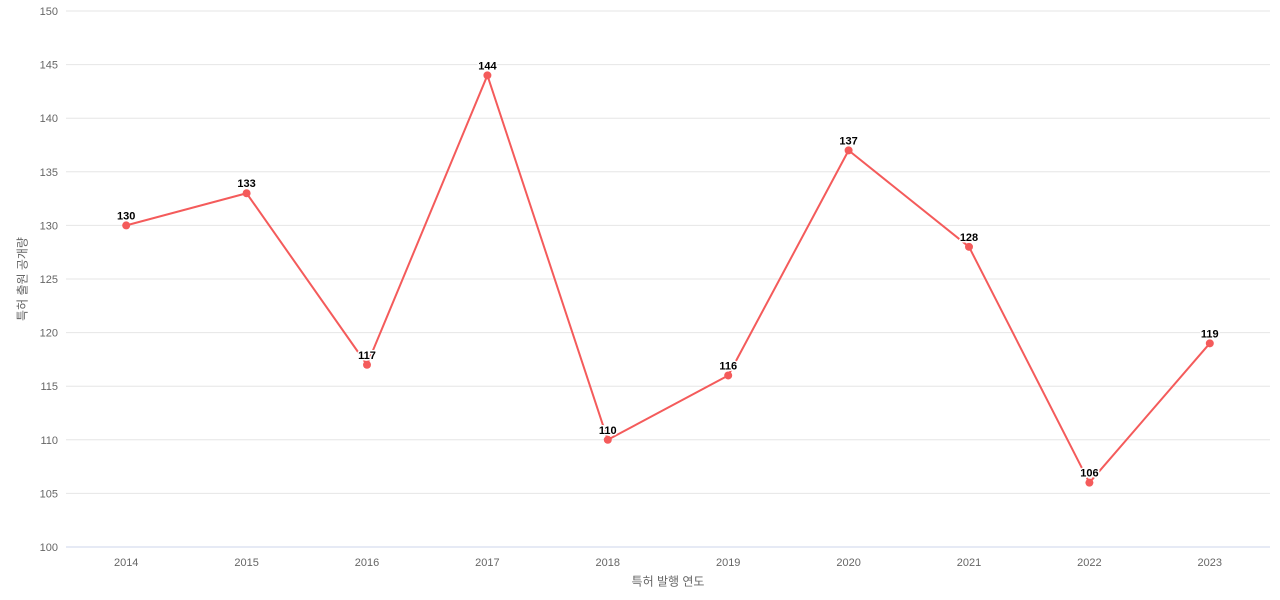 This screenshot has height=600, width=1280. What do you see at coordinates (49, 173) in the screenshot?
I see `y-tick-label: 135` at bounding box center [49, 173].